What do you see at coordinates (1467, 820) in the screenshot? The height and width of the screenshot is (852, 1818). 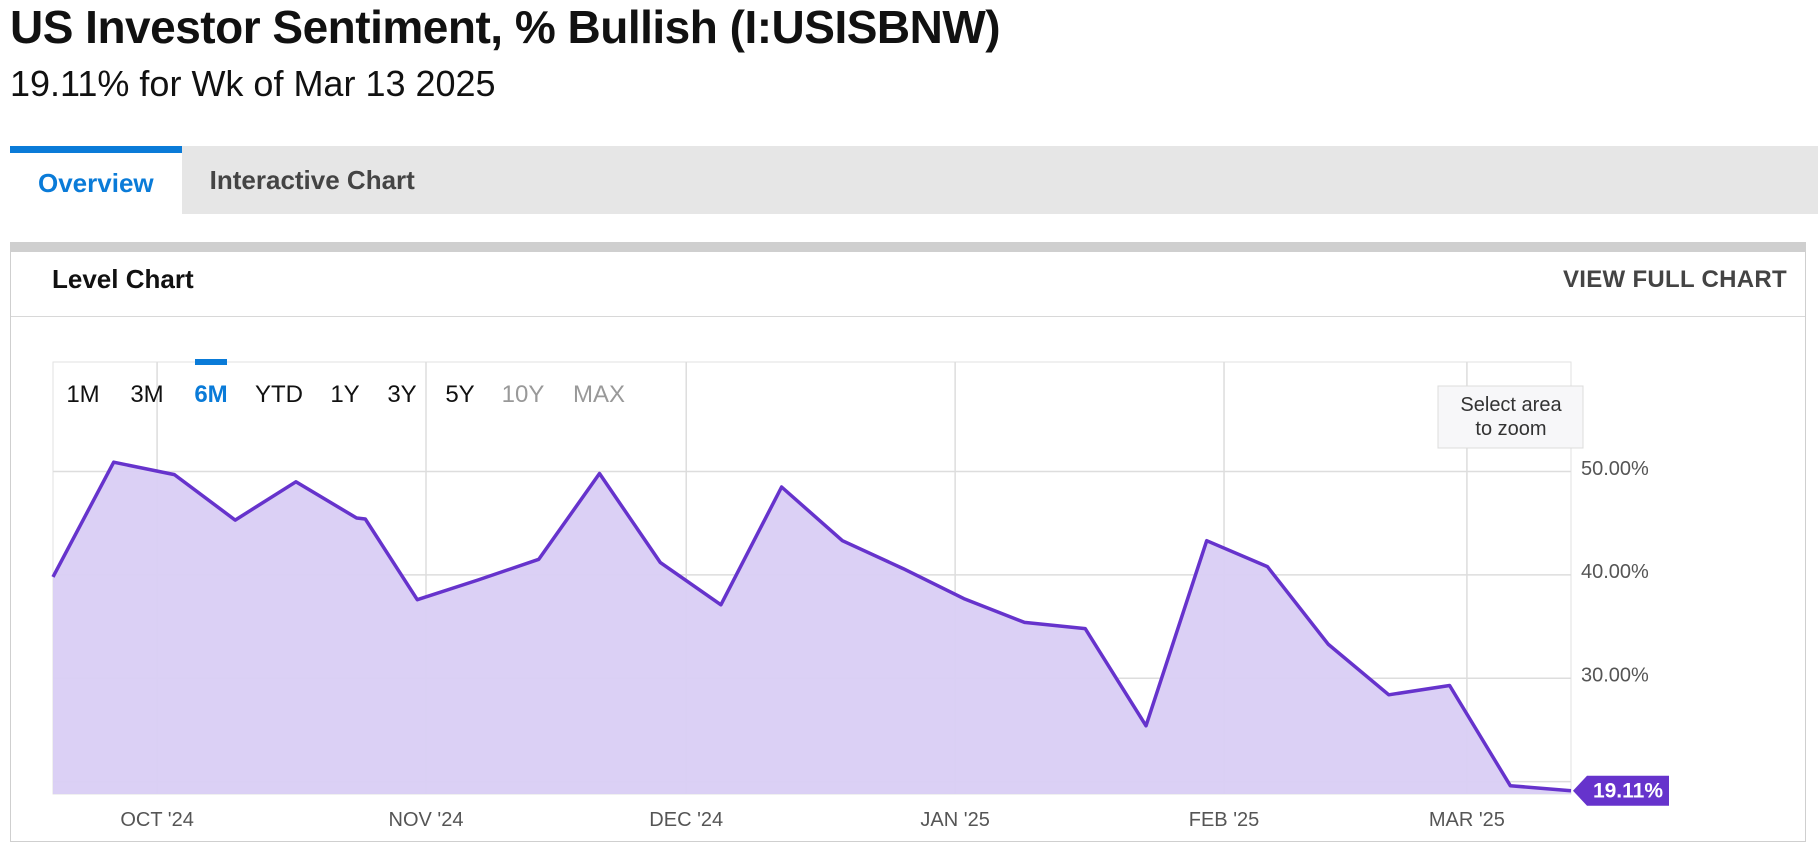 I see `x-tick-label: MAR '25` at bounding box center [1467, 820].